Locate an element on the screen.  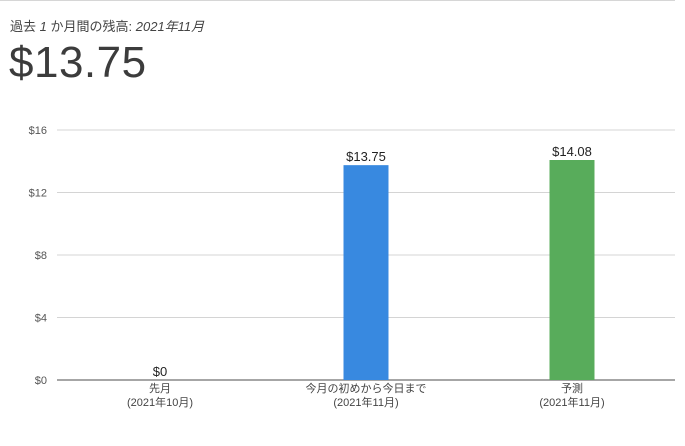
y-tick-label: $16 is located at coordinates (38, 131).